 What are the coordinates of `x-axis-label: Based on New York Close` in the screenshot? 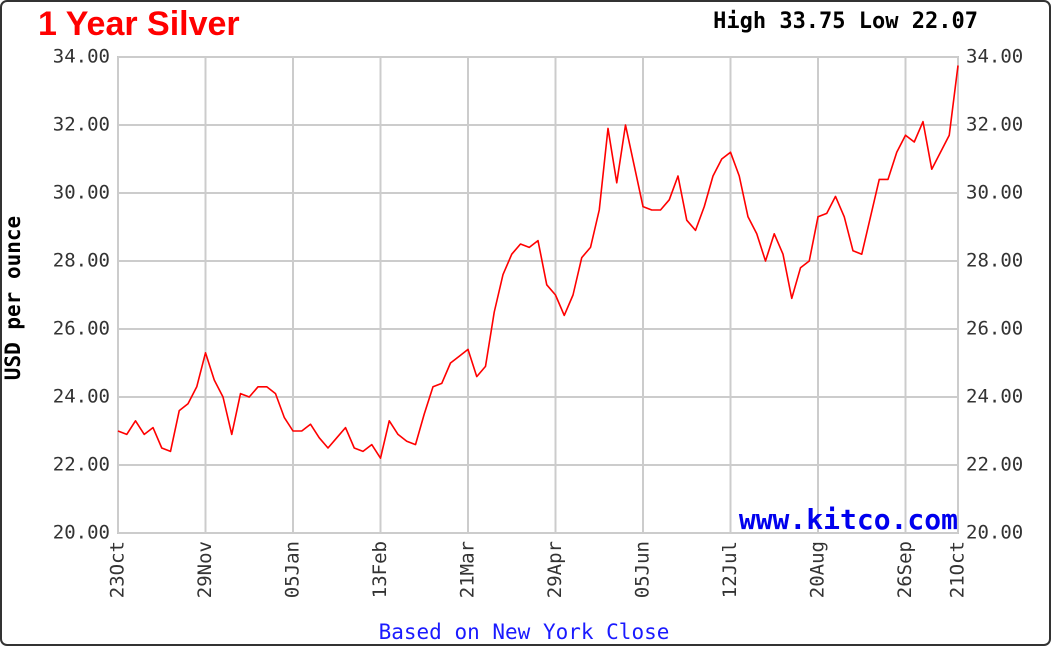 It's located at (524, 632).